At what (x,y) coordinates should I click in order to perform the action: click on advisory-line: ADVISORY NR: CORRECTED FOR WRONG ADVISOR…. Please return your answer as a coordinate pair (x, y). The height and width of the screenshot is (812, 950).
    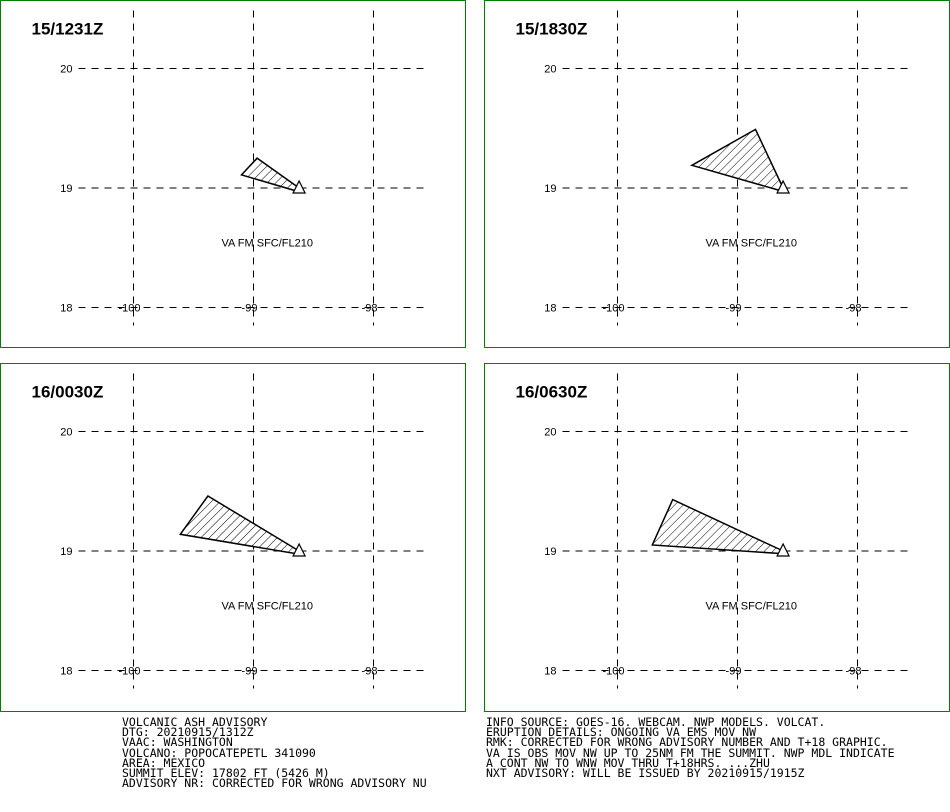
    Looking at the image, I should click on (274, 782).